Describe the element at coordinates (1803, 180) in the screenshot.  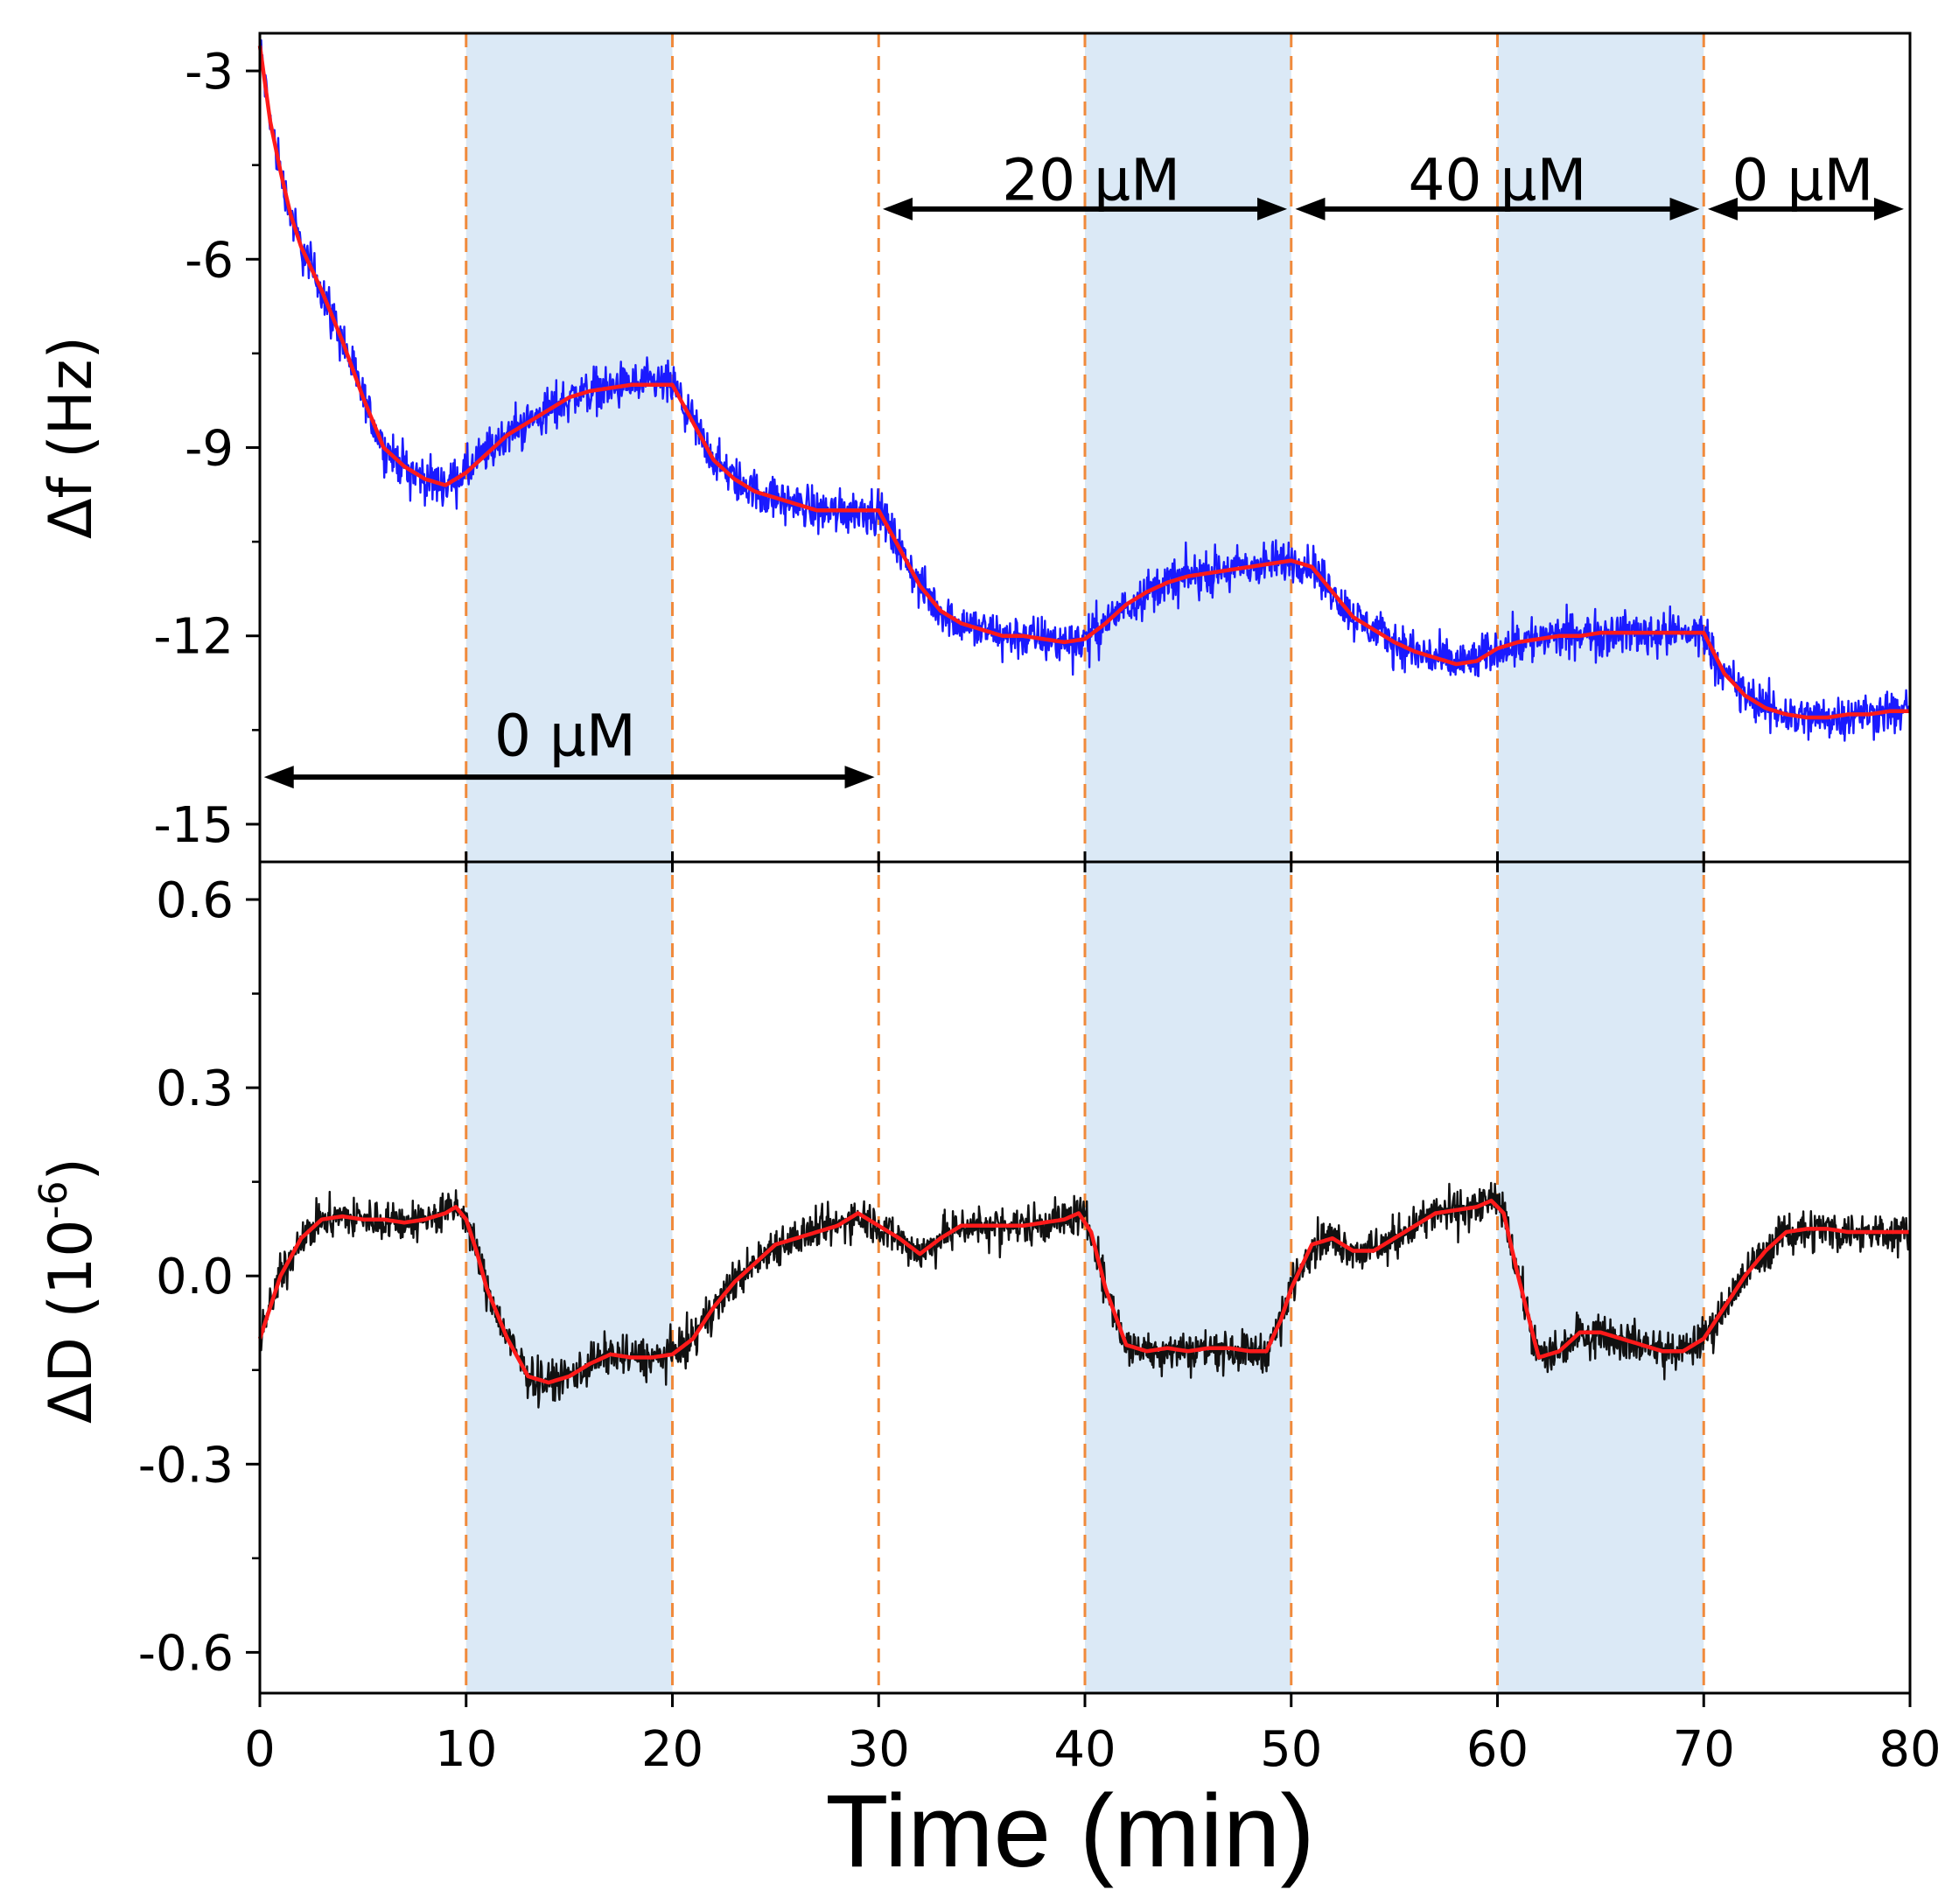
I see `annotation-label-0um-last: 0 μM` at that location.